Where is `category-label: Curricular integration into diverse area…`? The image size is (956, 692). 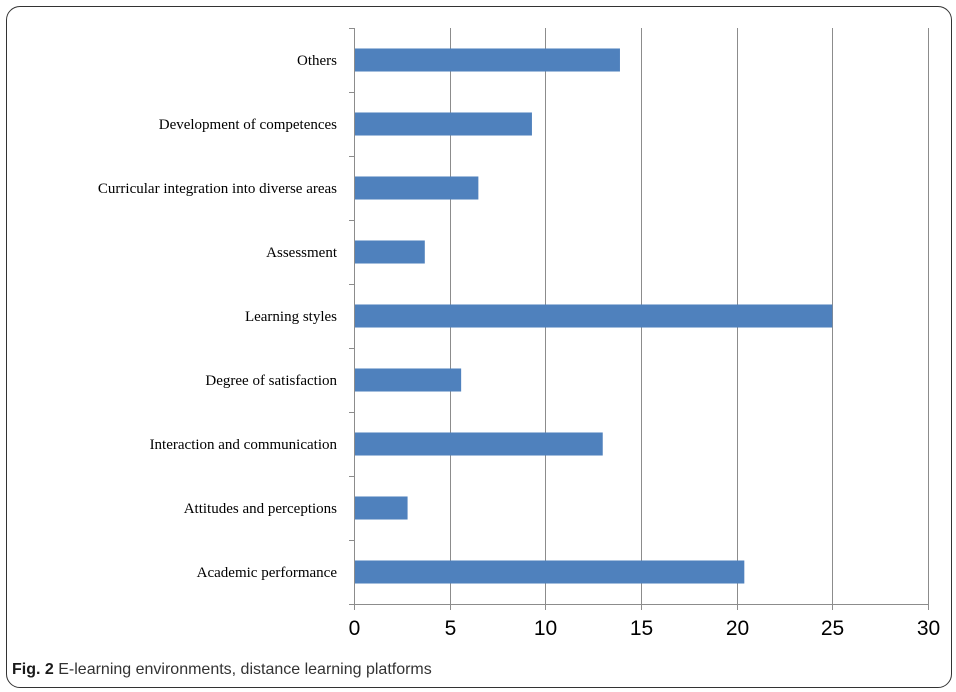
category-label: Curricular integration into diverse area… is located at coordinates (217, 189).